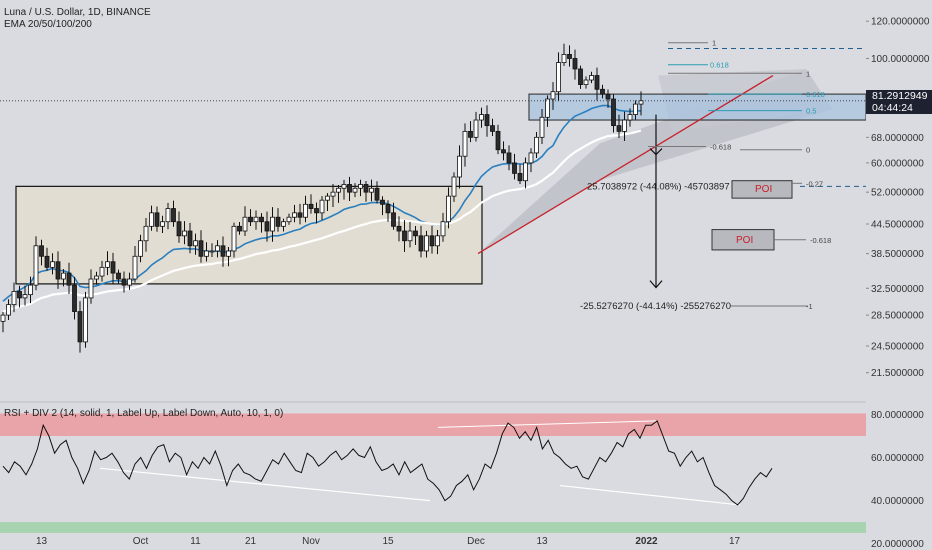 The image size is (932, 550). I want to click on fib-level-label: -0.618, so click(720, 147).